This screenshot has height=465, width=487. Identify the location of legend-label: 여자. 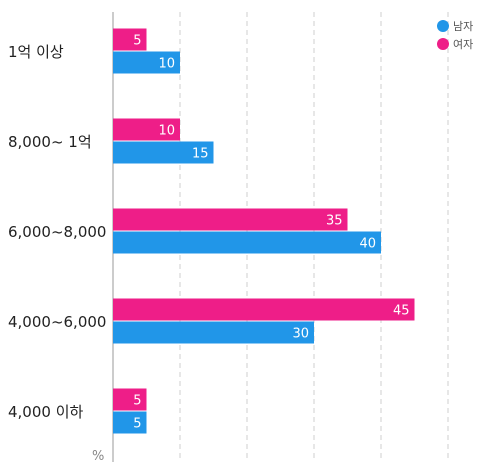
(463, 44).